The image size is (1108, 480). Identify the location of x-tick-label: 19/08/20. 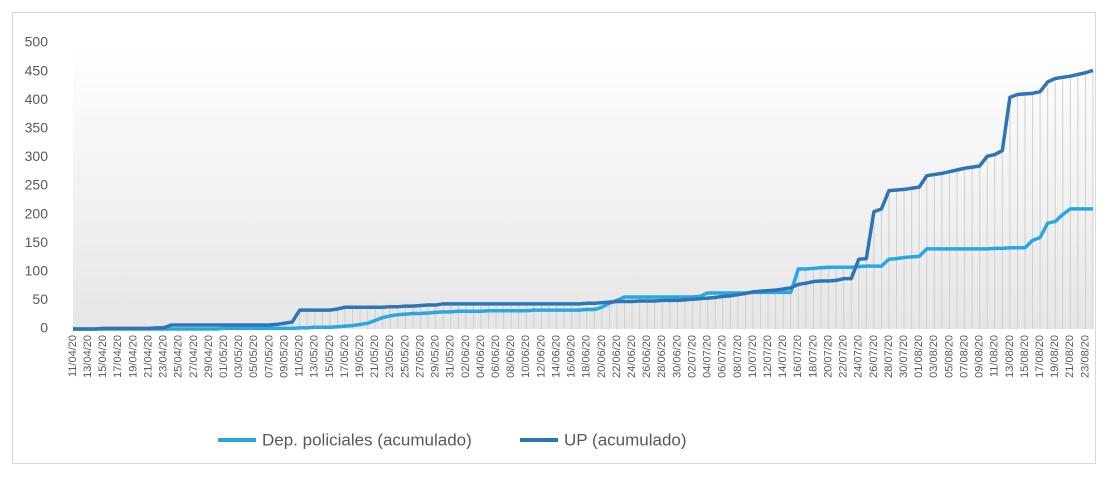
(1055, 356).